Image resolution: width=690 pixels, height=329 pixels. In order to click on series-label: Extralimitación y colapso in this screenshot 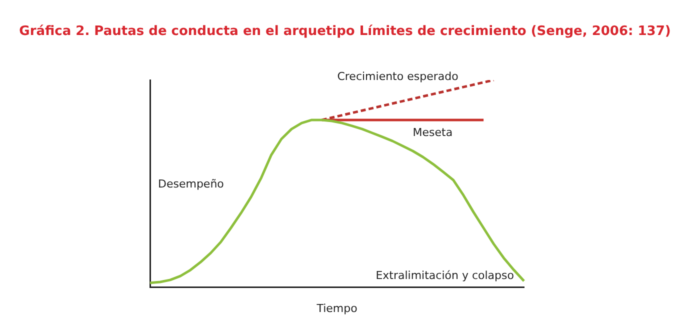, I will do `click(445, 275)`.